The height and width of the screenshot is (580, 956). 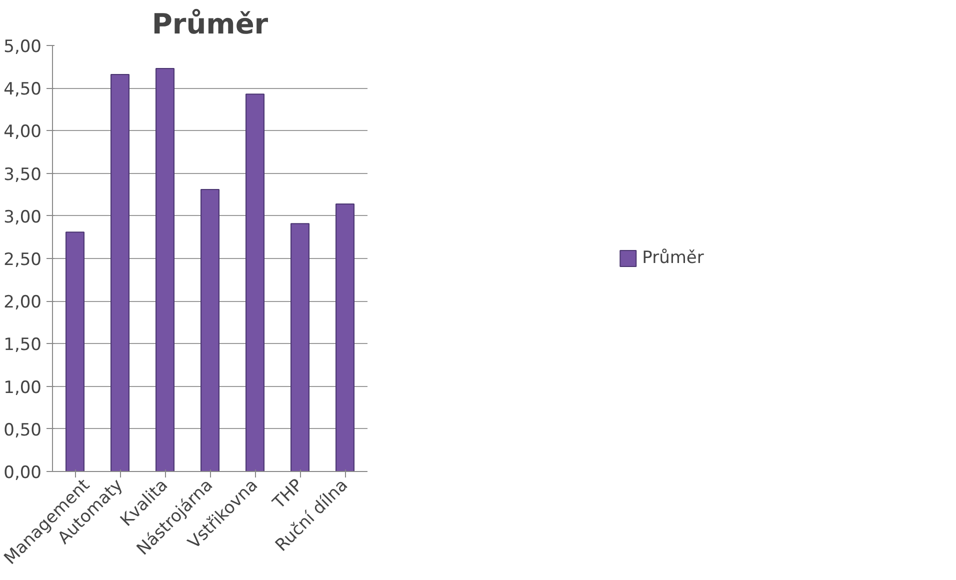 What do you see at coordinates (23, 260) in the screenshot?
I see `y-tick-label: 2,50` at bounding box center [23, 260].